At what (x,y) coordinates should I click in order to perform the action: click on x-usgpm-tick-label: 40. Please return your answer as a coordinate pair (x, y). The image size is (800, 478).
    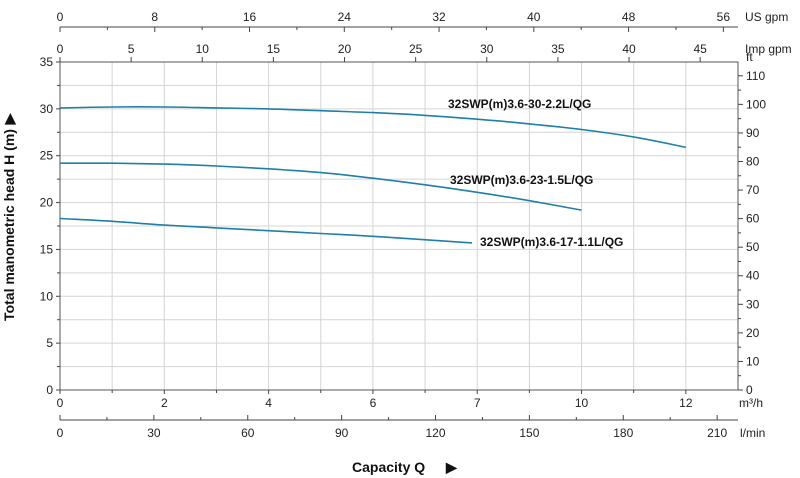
    Looking at the image, I should click on (534, 17).